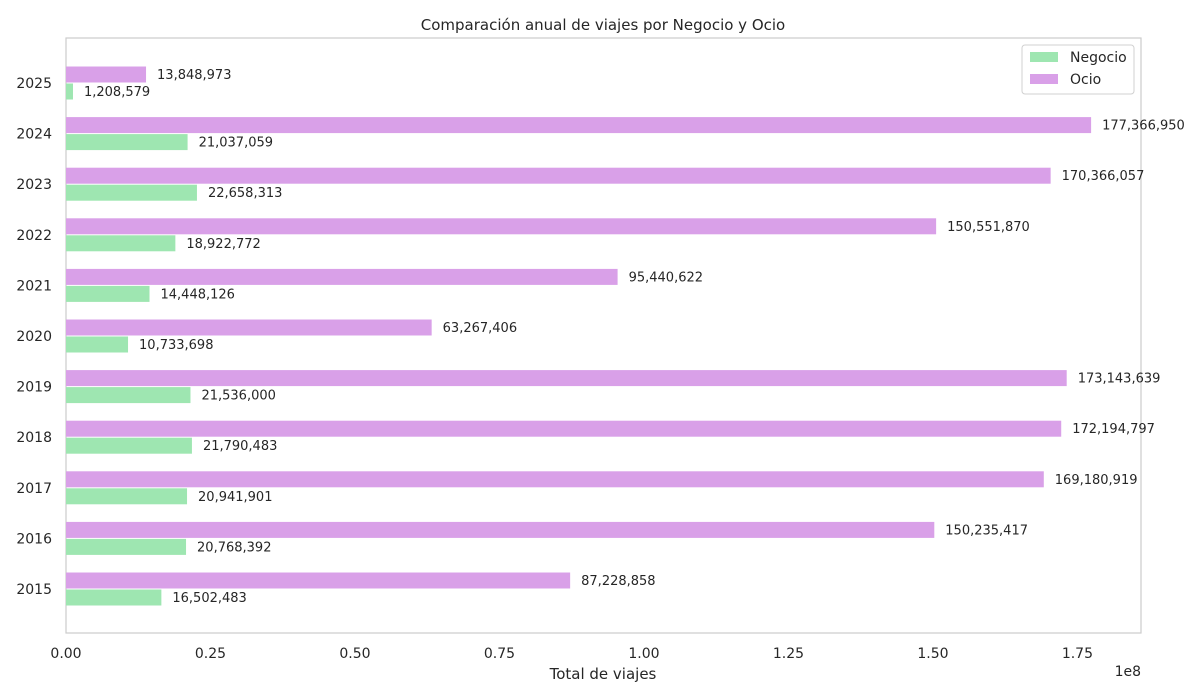 The image size is (1200, 700). I want to click on x-tick-label-5: 1.25, so click(788, 654).